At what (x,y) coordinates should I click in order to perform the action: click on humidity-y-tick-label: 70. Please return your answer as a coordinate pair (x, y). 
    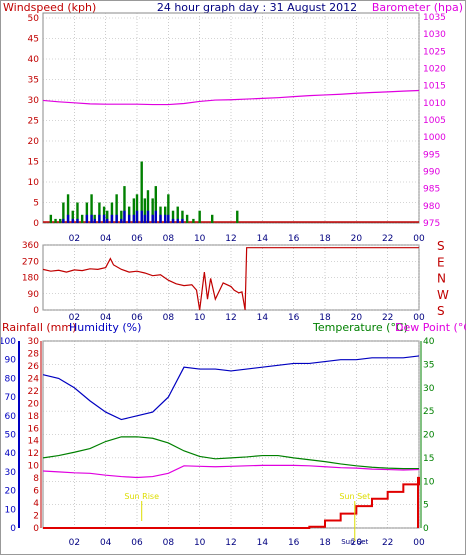
    Looking at the image, I should click on (11, 398).